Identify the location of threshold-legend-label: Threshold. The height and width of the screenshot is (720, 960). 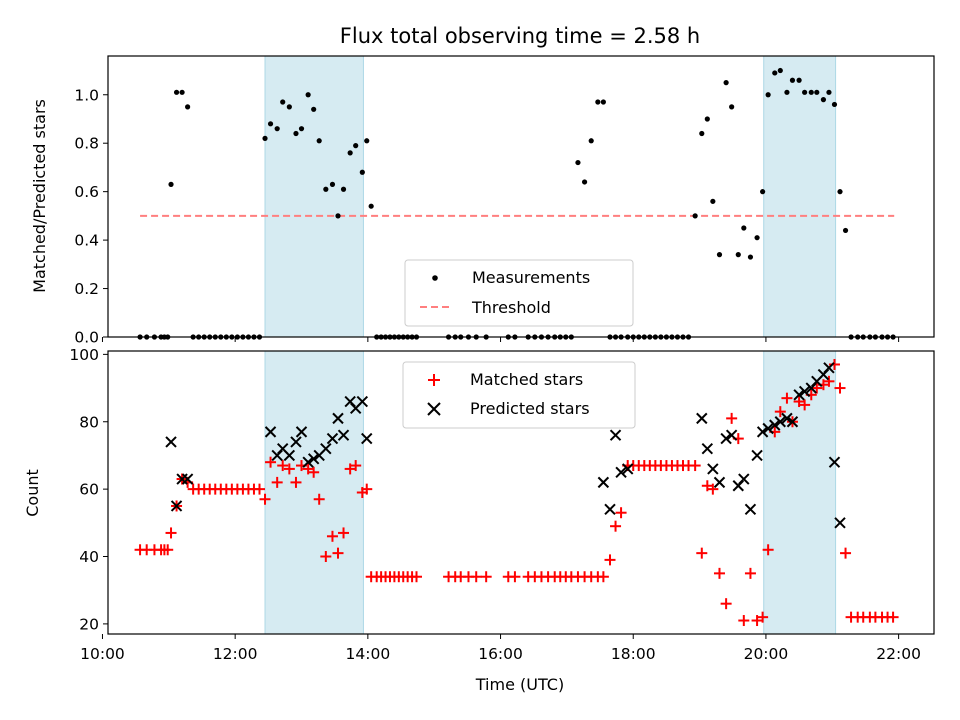
(511, 307).